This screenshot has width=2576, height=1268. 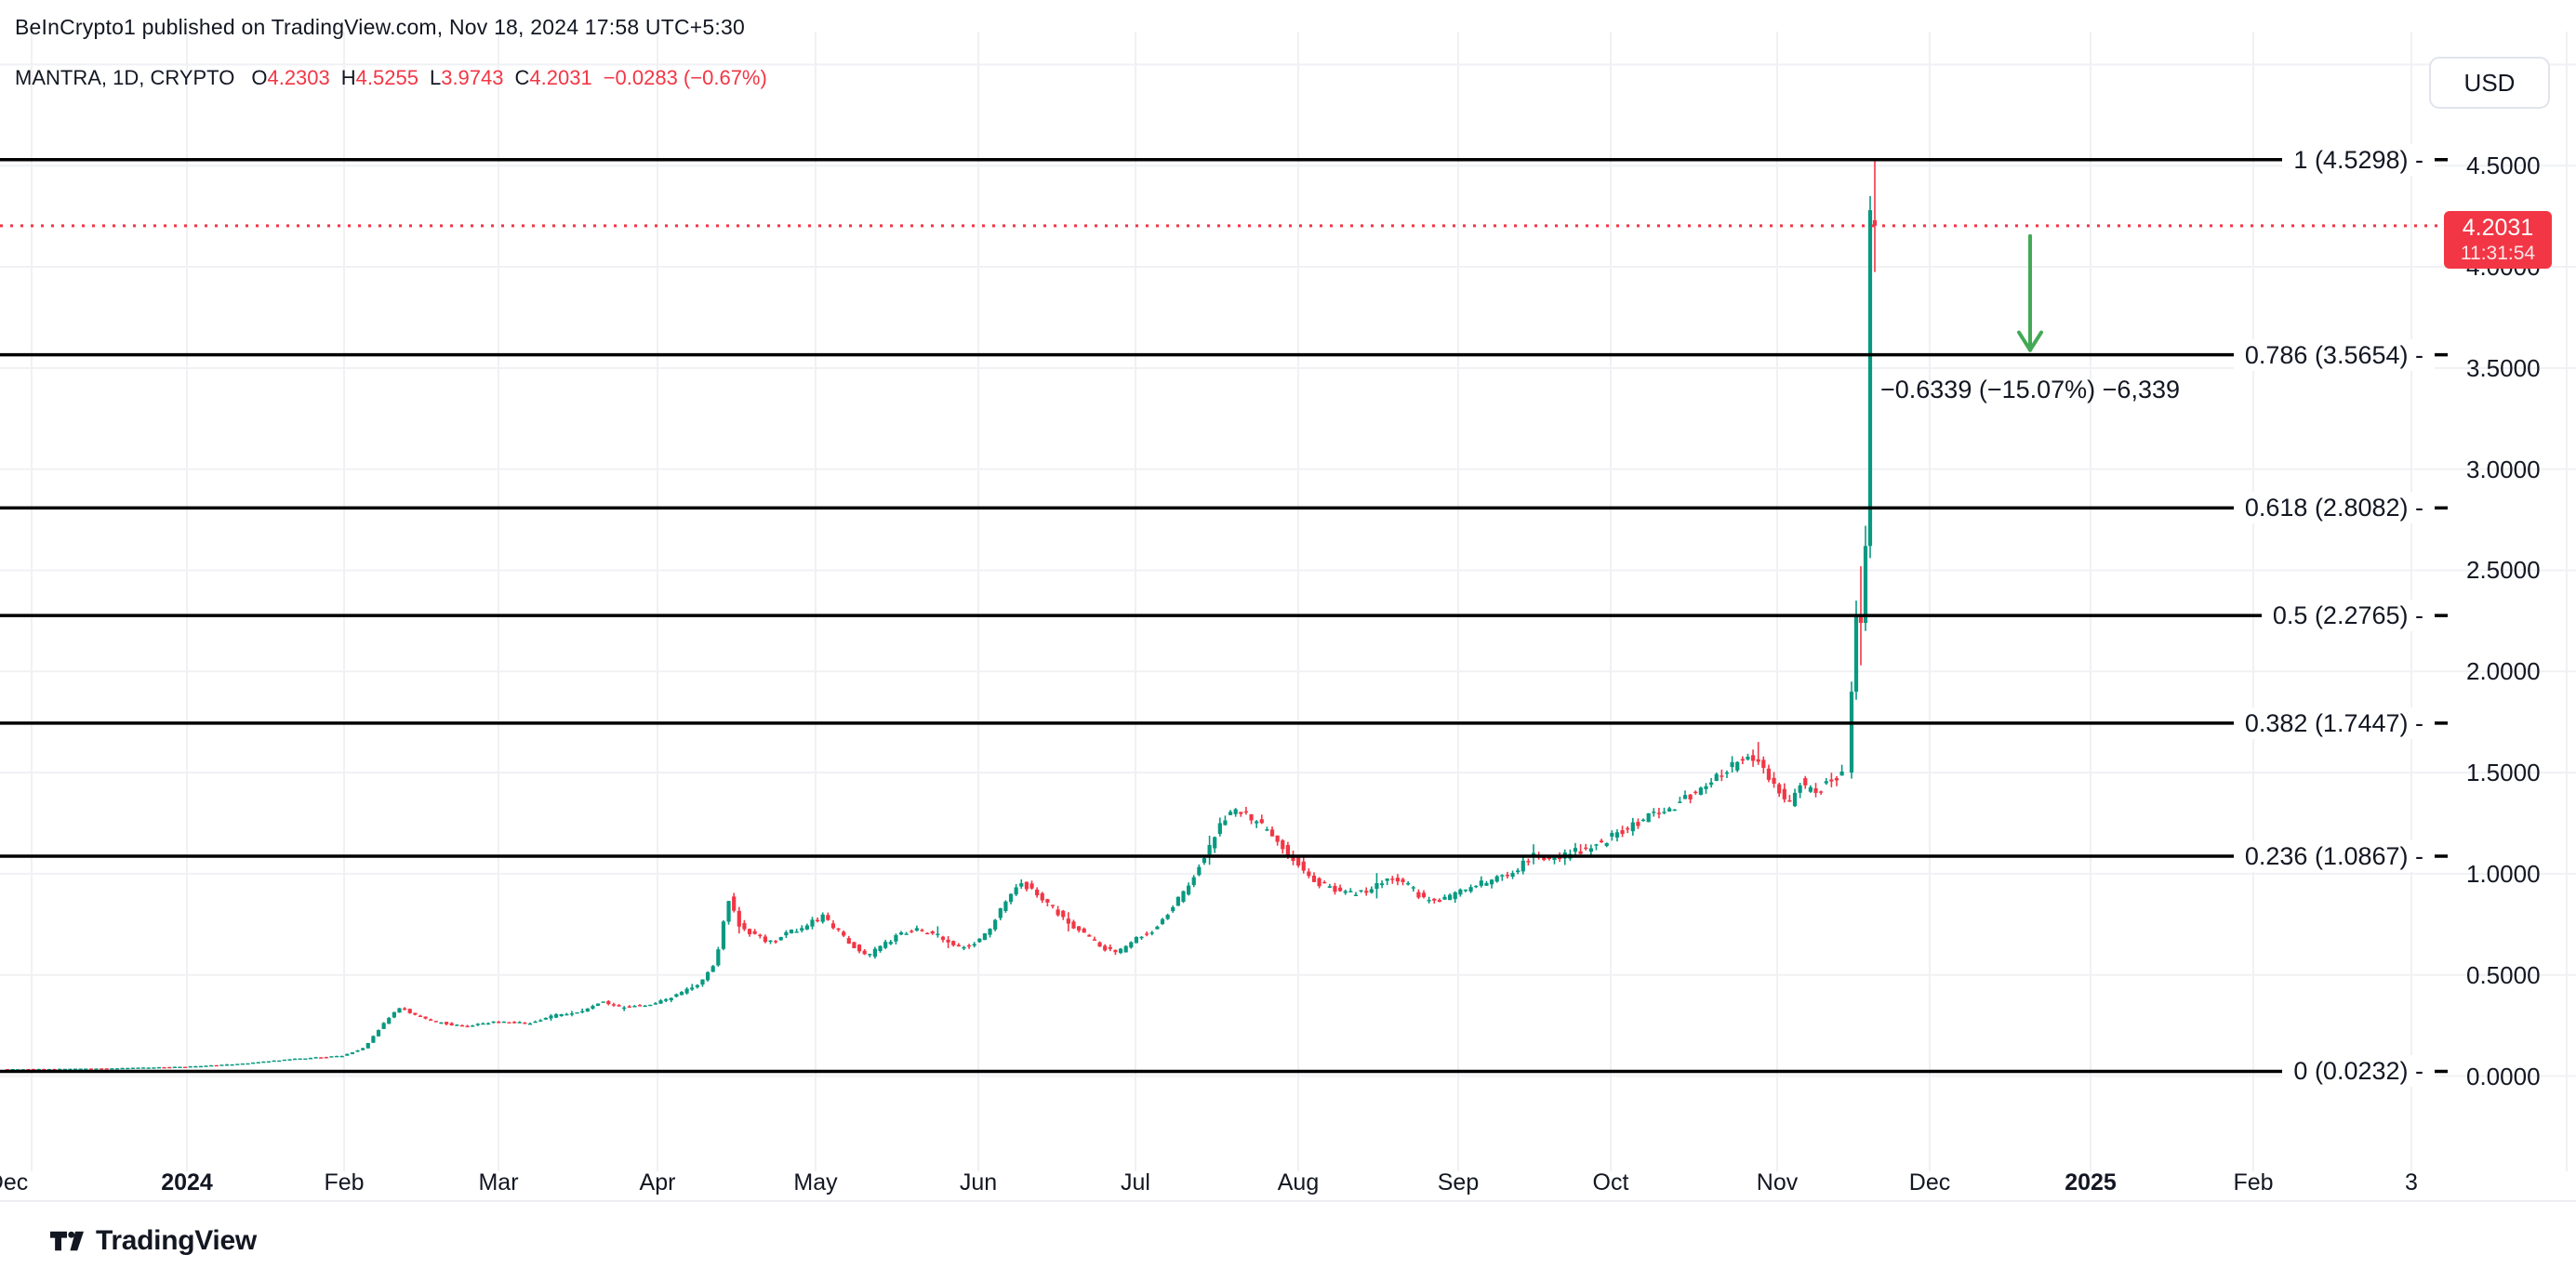 What do you see at coordinates (466, 77) in the screenshot?
I see `ohlc-low: L3.9743` at bounding box center [466, 77].